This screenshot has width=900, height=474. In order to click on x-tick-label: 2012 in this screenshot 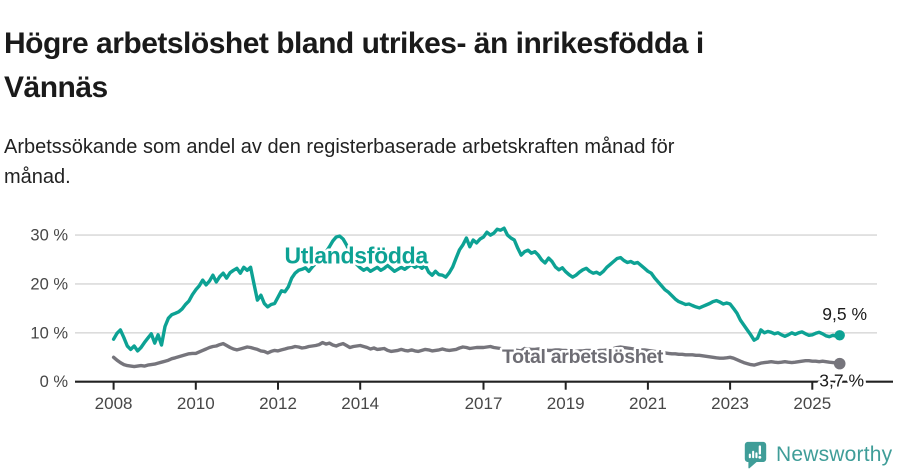, I will do `click(278, 403)`.